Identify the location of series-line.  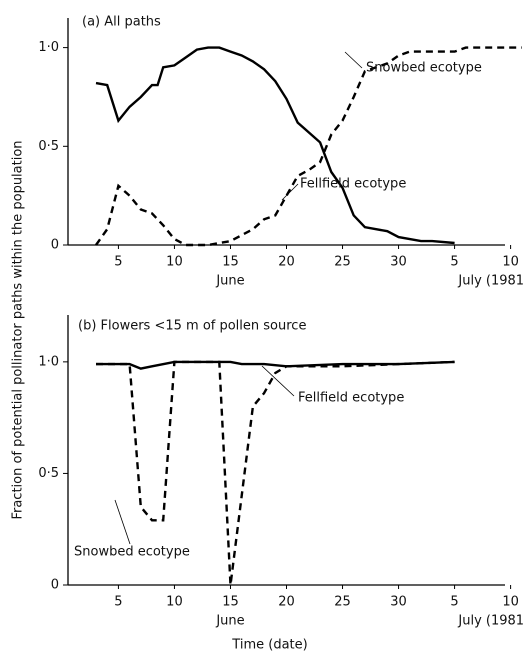
(275, 365).